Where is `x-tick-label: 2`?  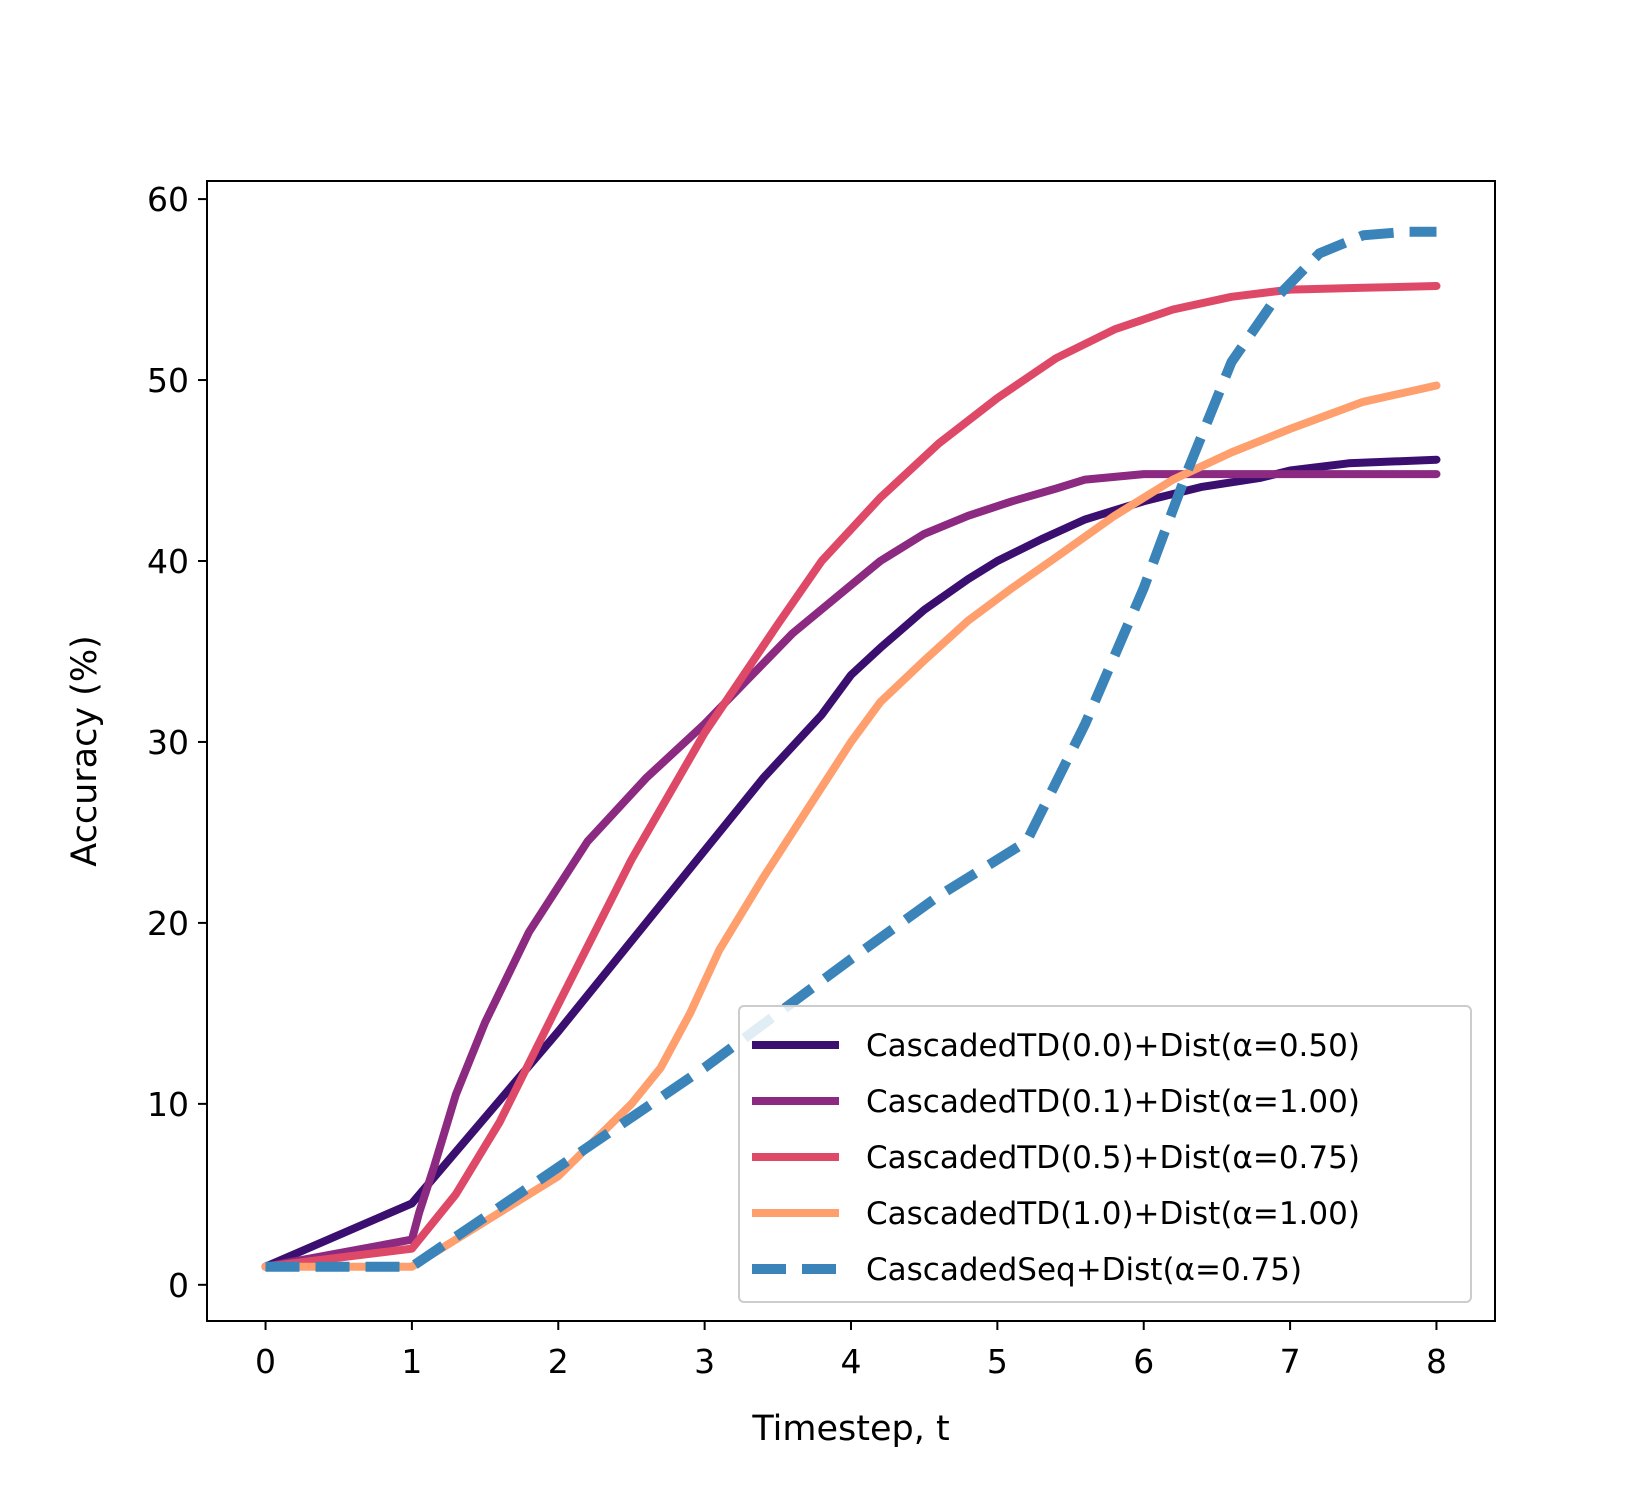
x-tick-label: 2 is located at coordinates (558, 1361).